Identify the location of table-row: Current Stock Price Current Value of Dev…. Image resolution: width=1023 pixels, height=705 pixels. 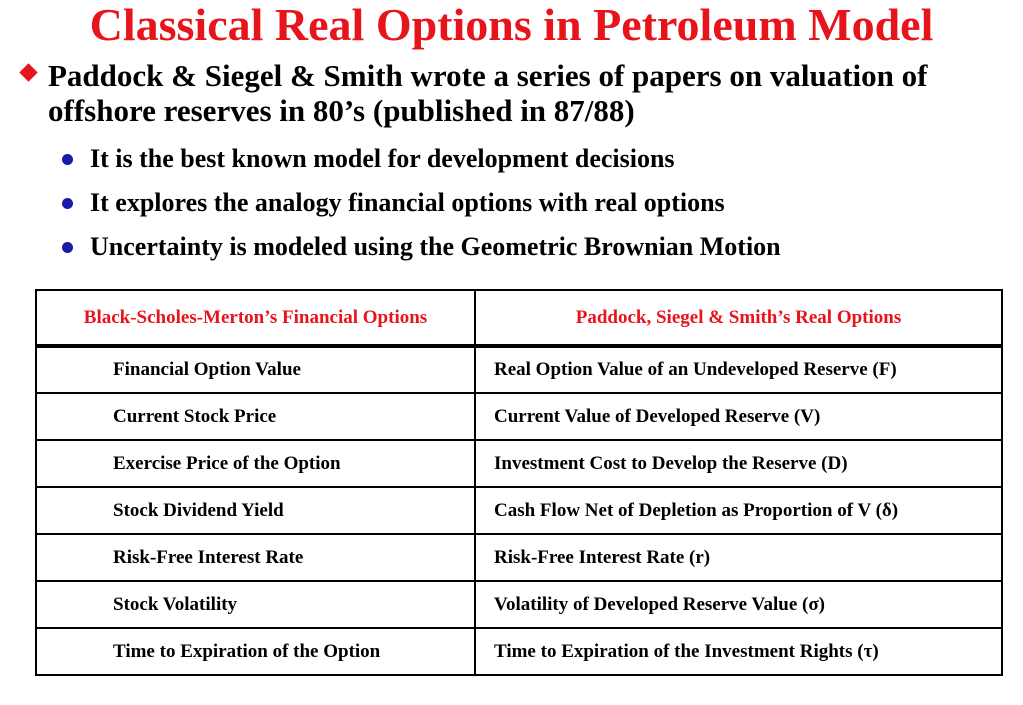
(519, 416).